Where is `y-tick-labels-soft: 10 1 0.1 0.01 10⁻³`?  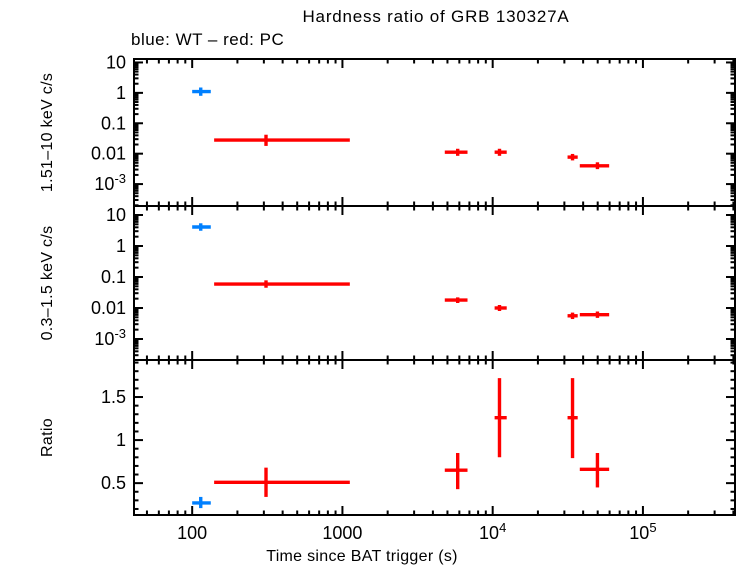
y-tick-labels-soft: 10 1 0.1 0.01 10⁻³ is located at coordinates (108, 277).